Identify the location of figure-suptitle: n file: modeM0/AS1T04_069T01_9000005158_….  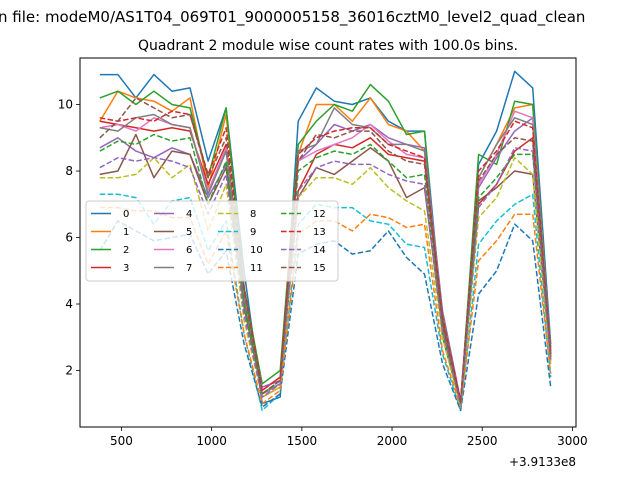
(292, 17).